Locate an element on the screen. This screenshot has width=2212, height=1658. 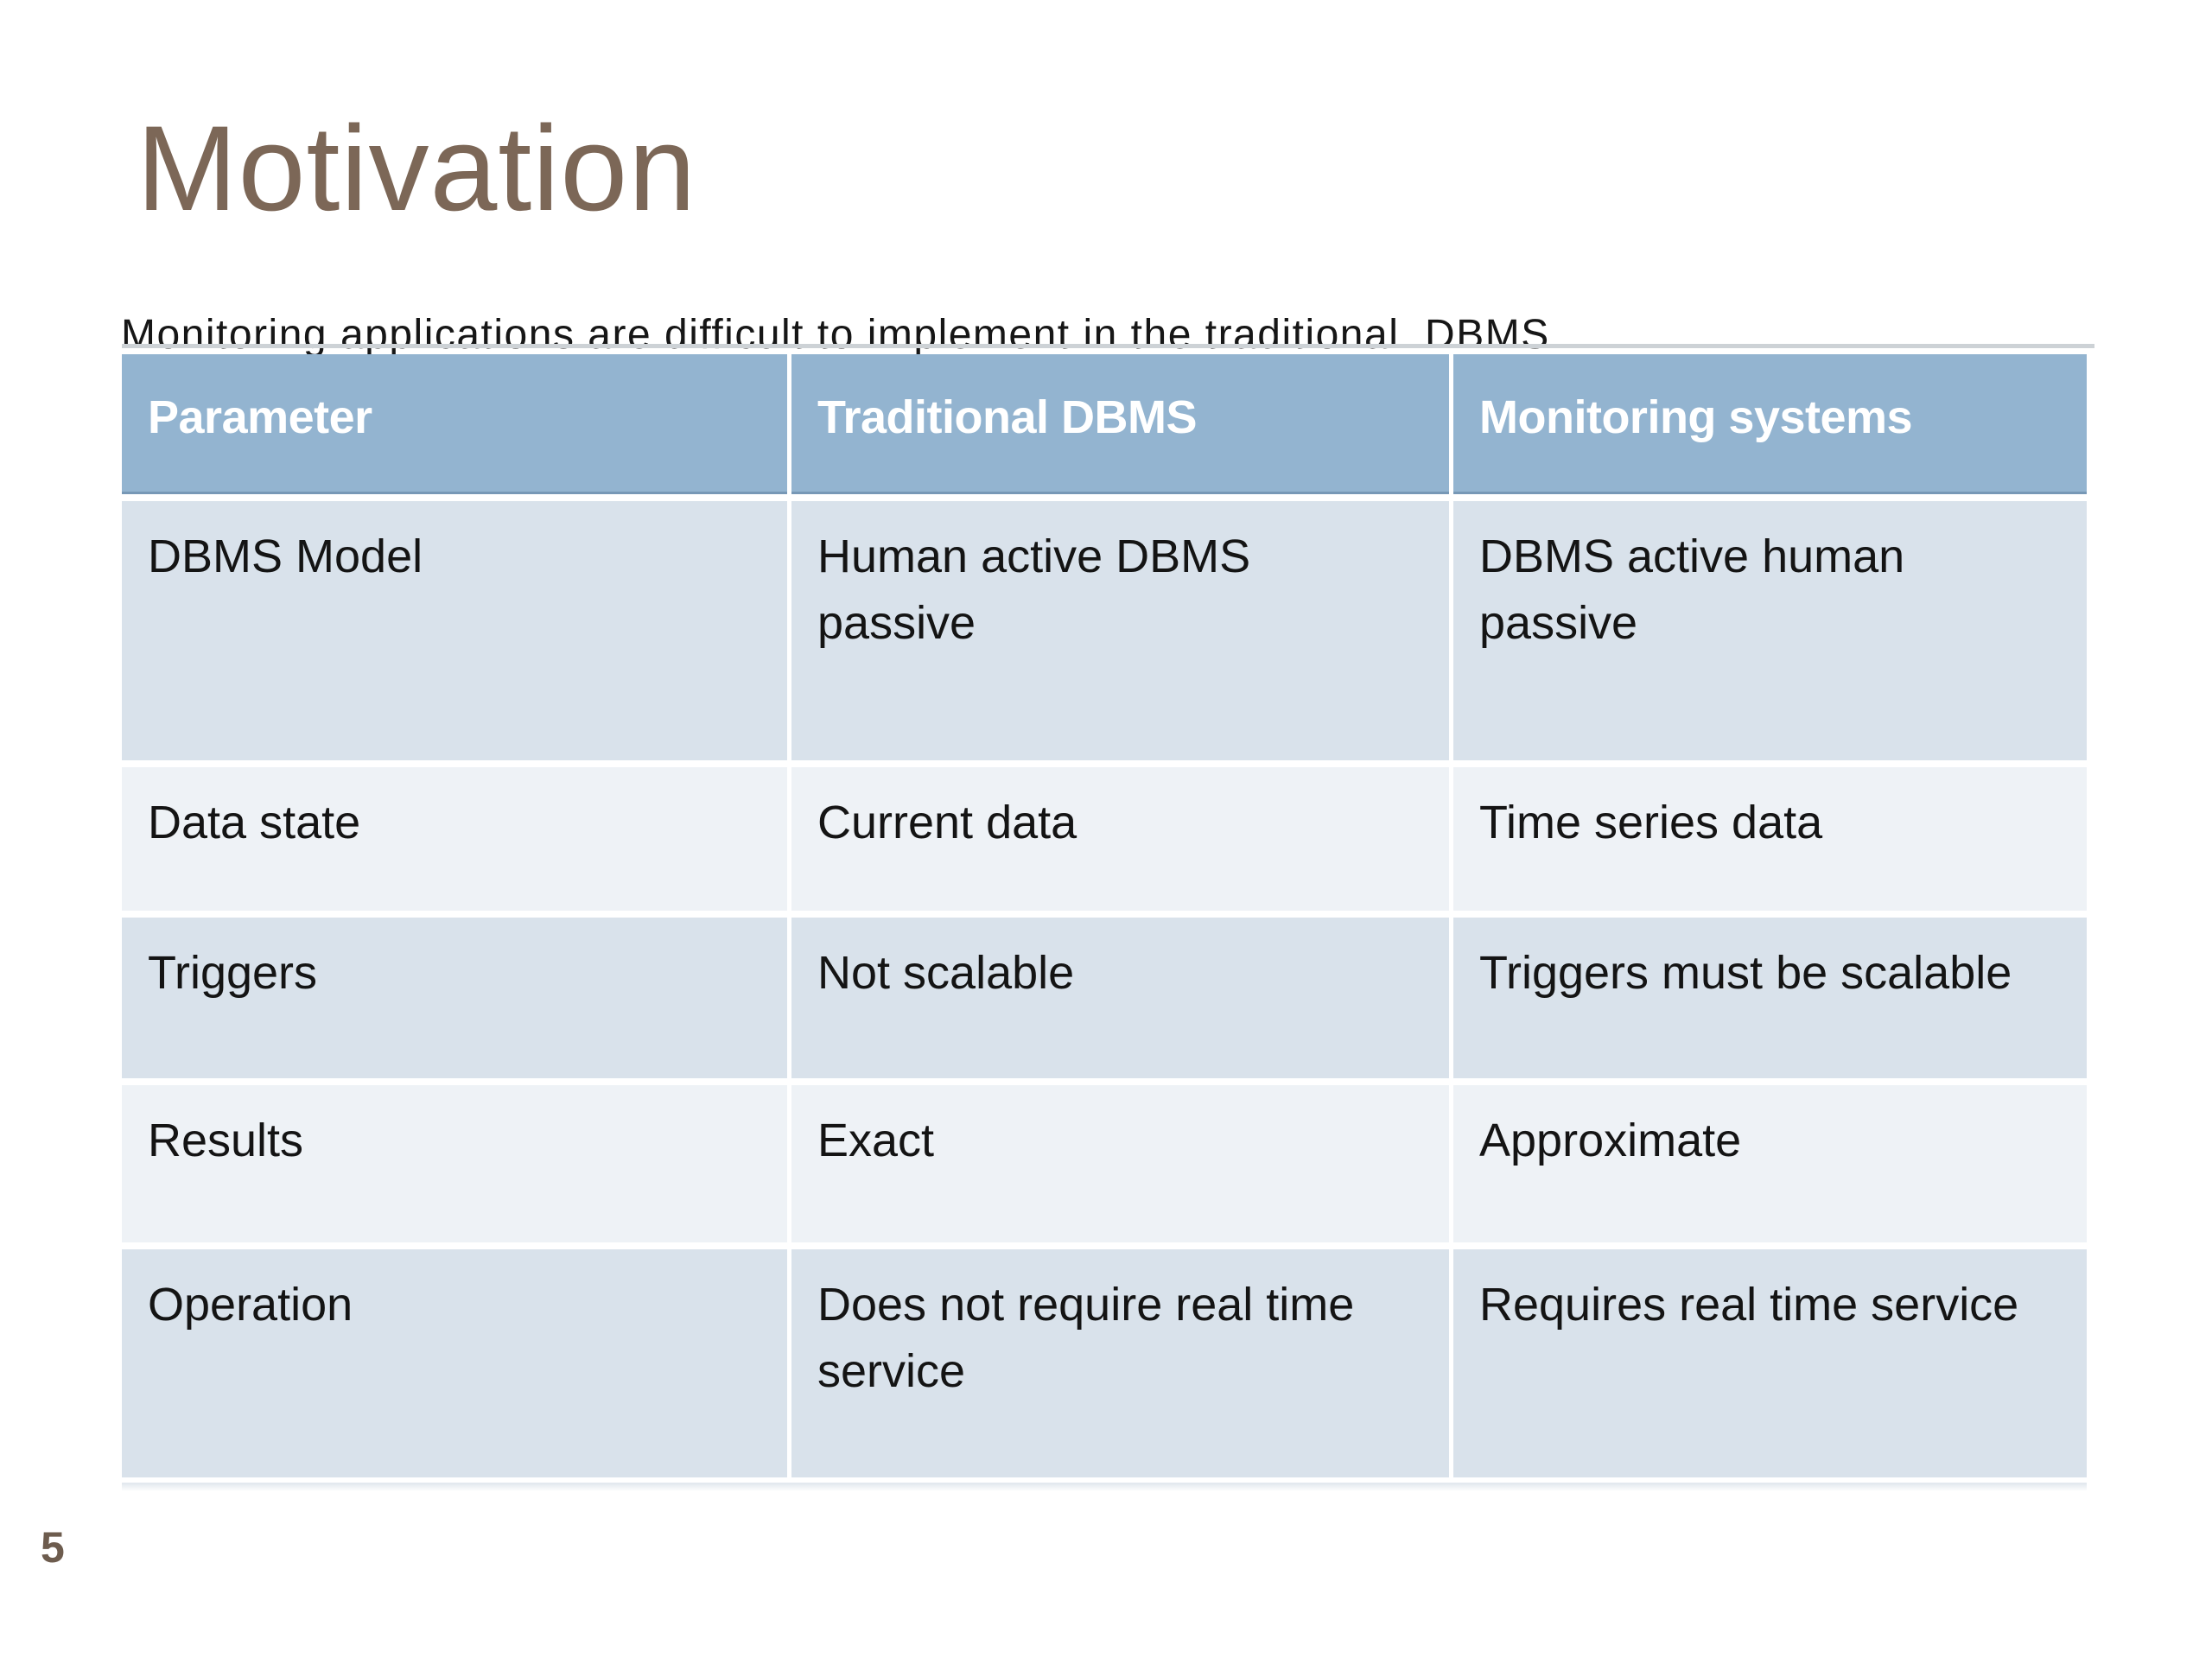
cell-text: DBMS active human passive is located at coordinates (1692, 589).